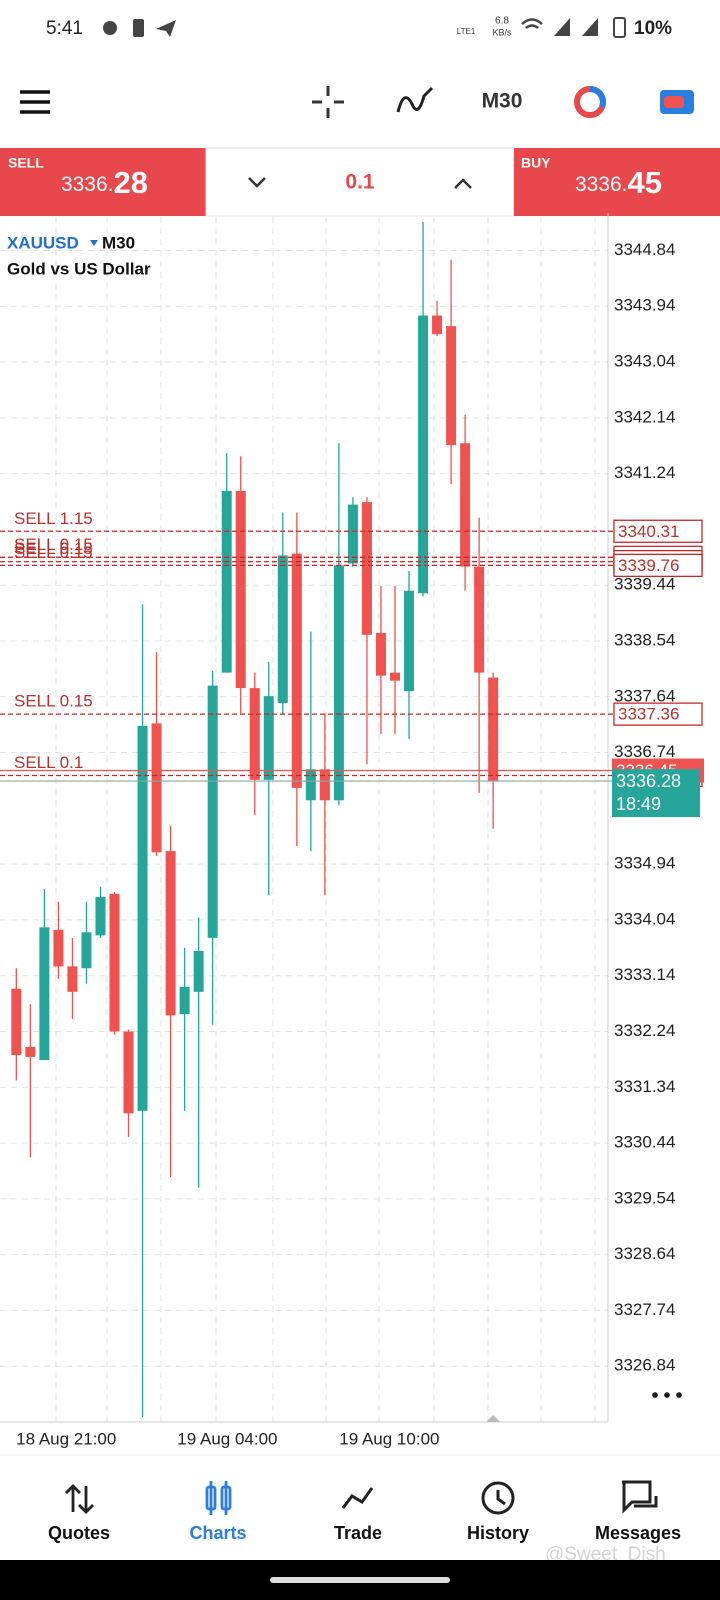  I want to click on y-tick-label: 3339.44, so click(644, 584).